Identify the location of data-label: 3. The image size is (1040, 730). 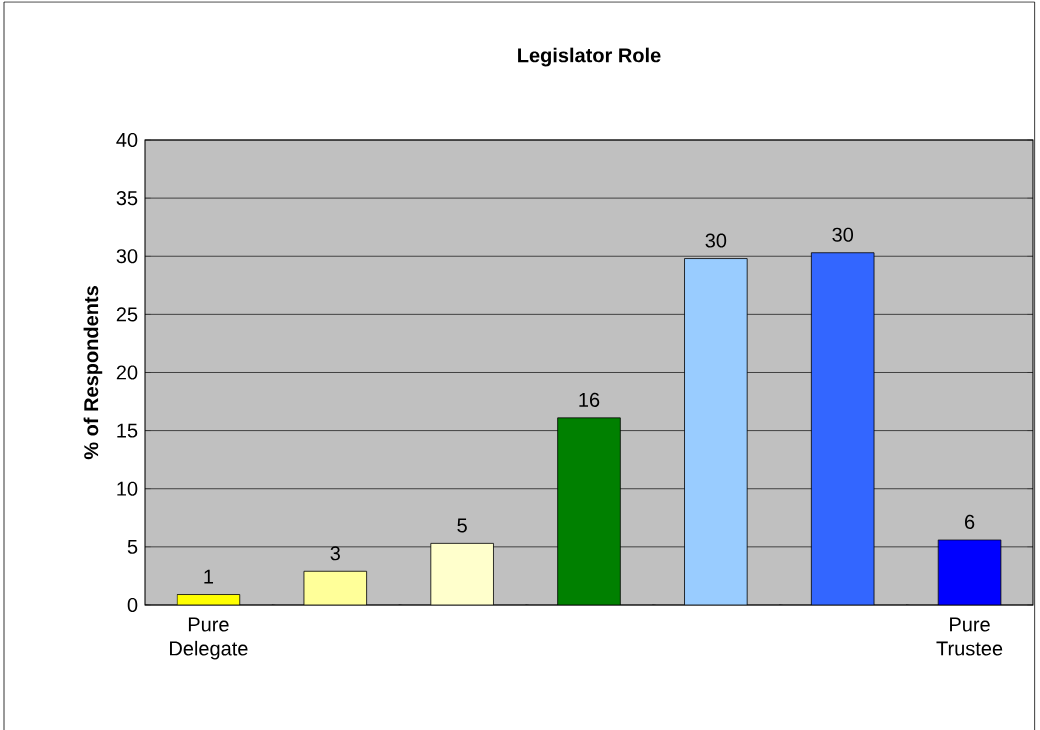
(335, 553).